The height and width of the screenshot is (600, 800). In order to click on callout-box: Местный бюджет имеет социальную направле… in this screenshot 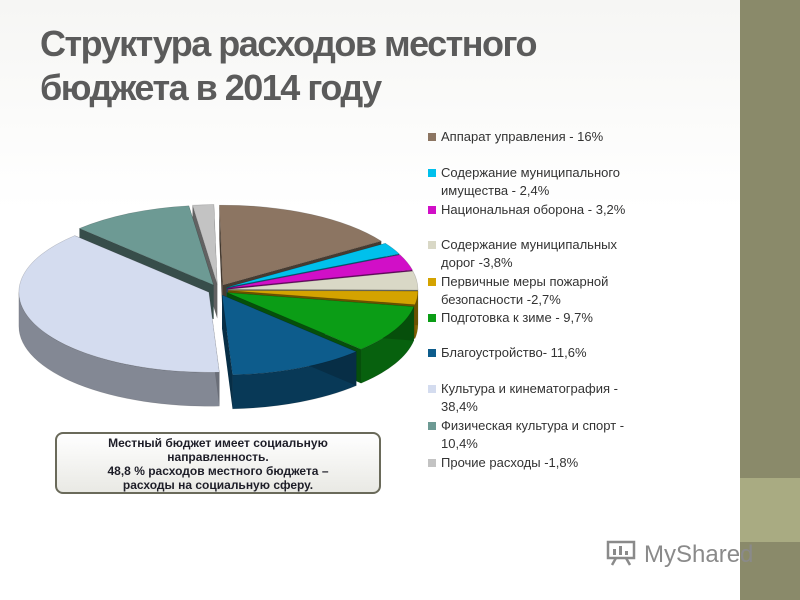, I will do `click(218, 463)`.